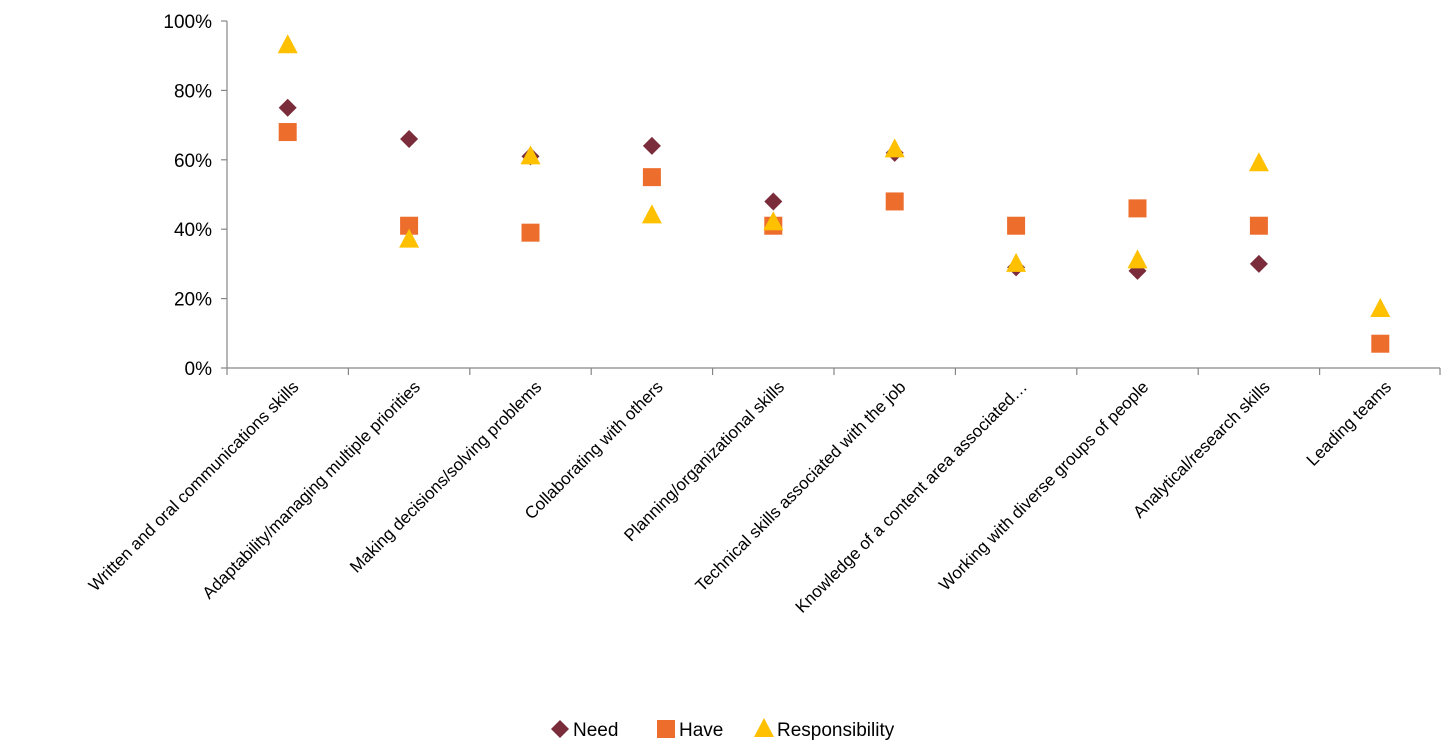 This screenshot has height=743, width=1441. I want to click on legend-label: Need, so click(595, 730).